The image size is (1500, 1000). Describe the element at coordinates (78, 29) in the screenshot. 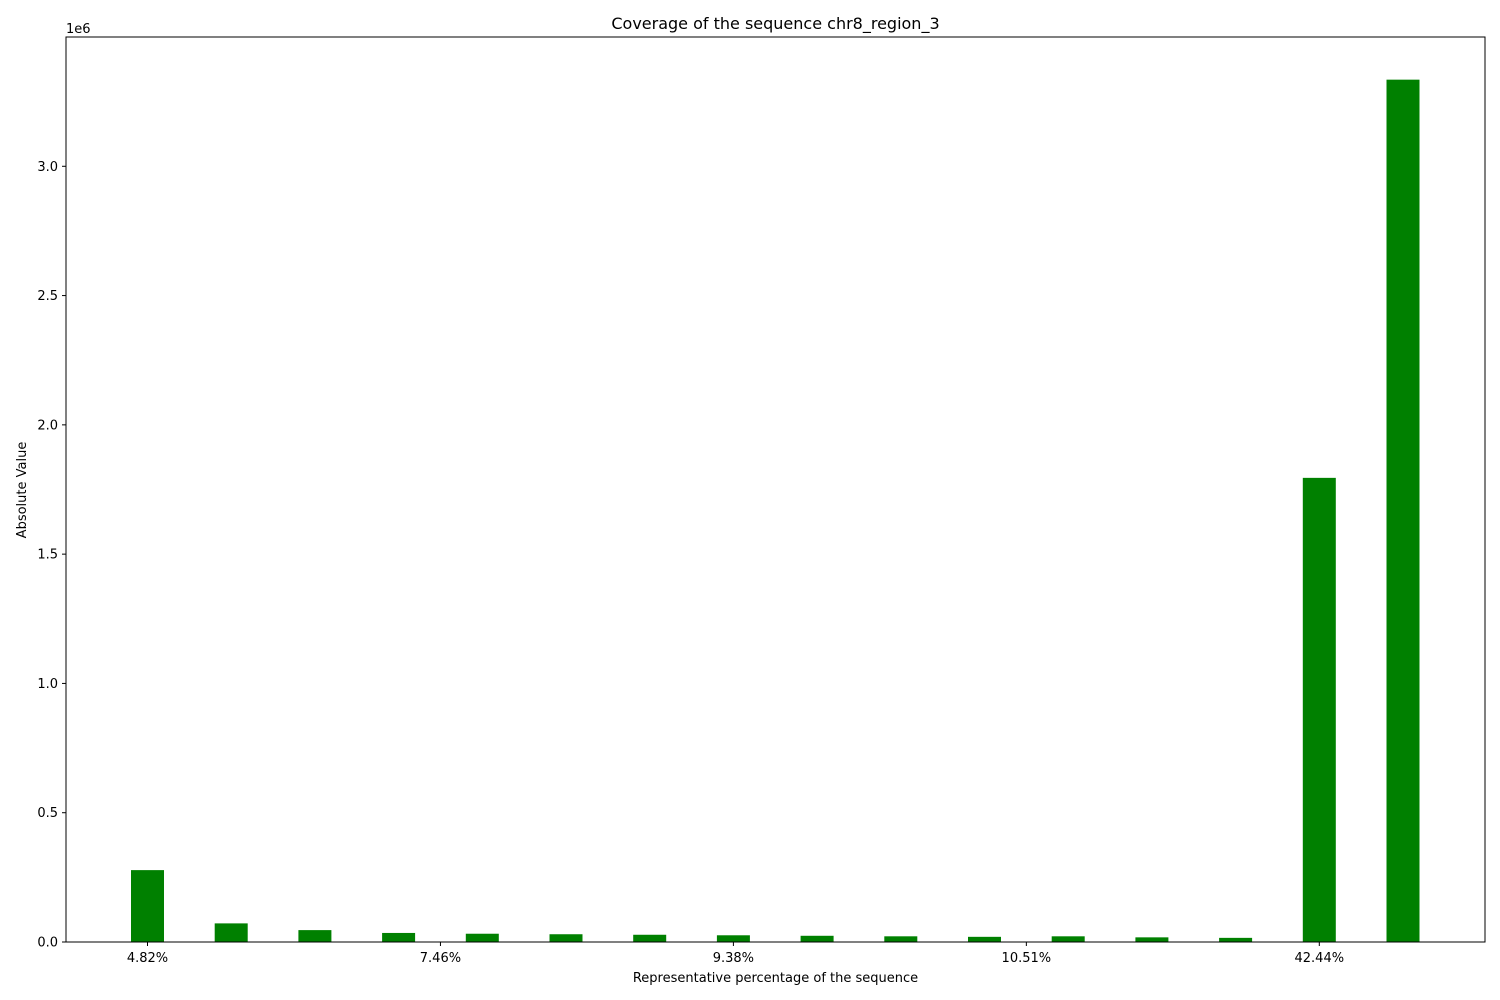

I see `y-offset-label: 1e6` at that location.